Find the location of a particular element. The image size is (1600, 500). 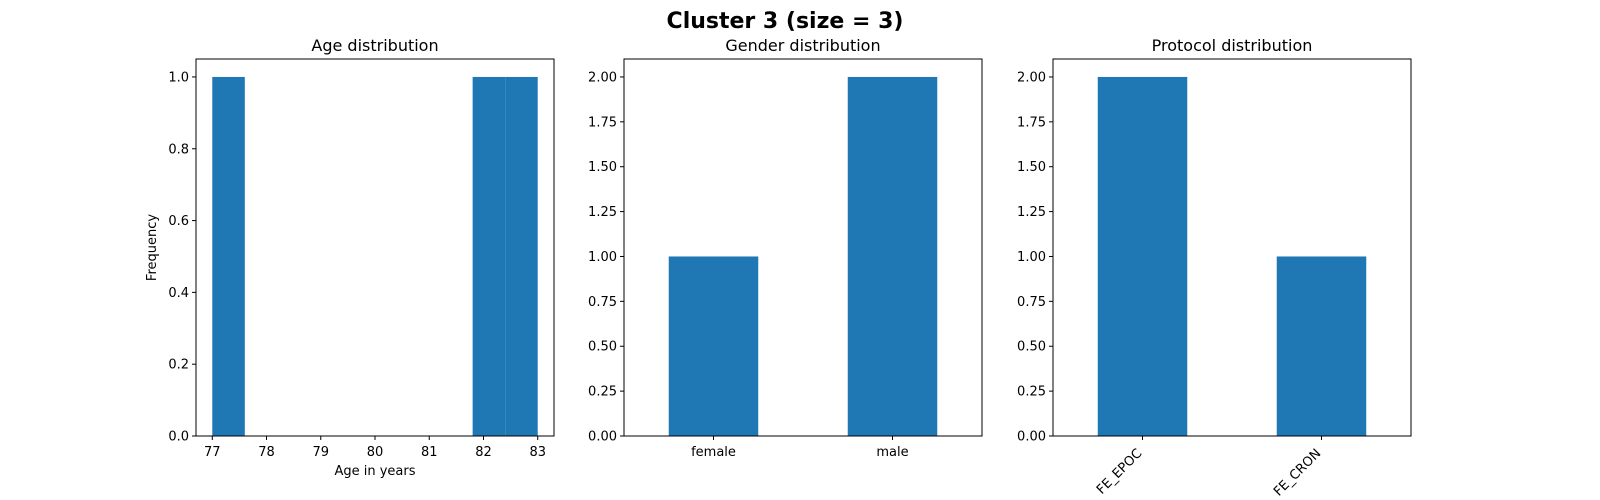

x-tick-label: FE_EPOC is located at coordinates (1119, 471).